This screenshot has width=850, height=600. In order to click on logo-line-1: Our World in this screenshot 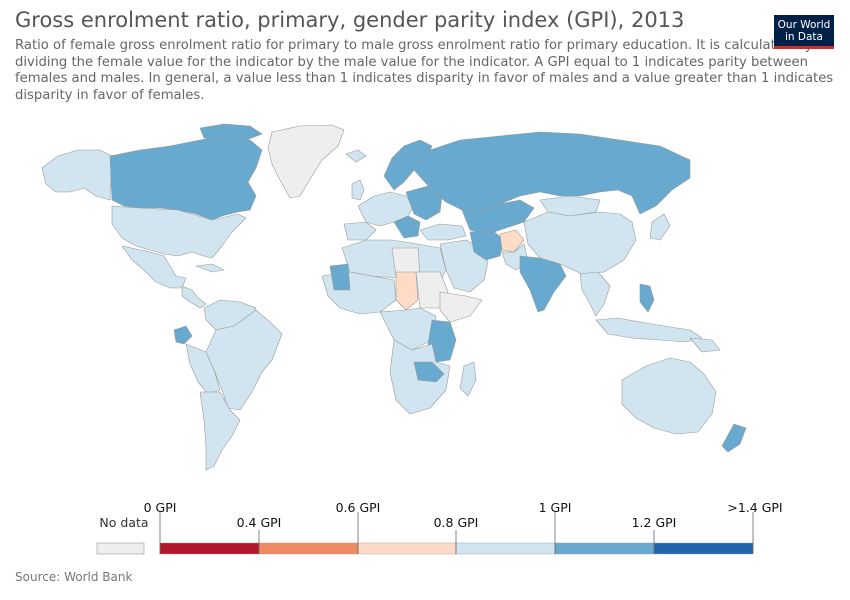, I will do `click(804, 25)`.